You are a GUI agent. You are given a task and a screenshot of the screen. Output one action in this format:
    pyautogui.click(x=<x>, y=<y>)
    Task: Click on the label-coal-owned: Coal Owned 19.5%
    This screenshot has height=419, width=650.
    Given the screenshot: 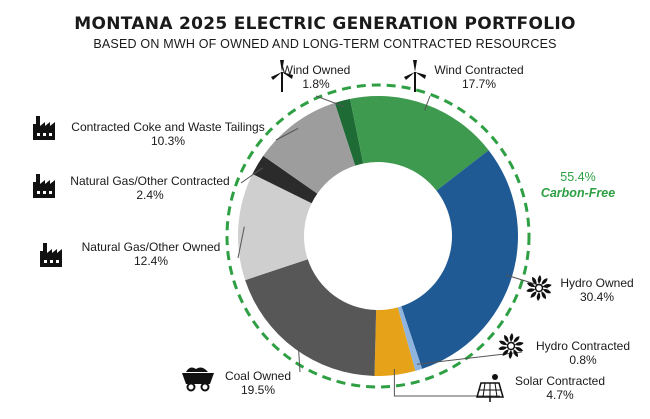 What is the action you would take?
    pyautogui.click(x=258, y=383)
    